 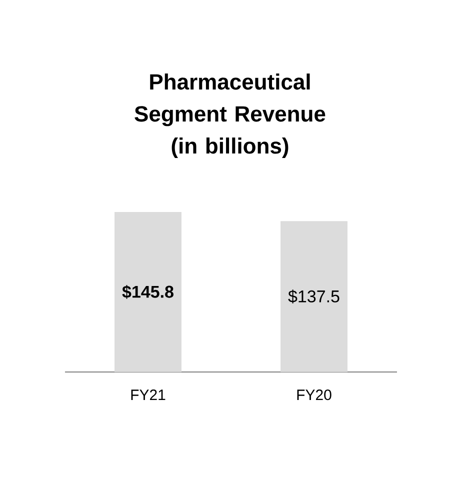 I want to click on x-tick-label: FY20, so click(x=314, y=395).